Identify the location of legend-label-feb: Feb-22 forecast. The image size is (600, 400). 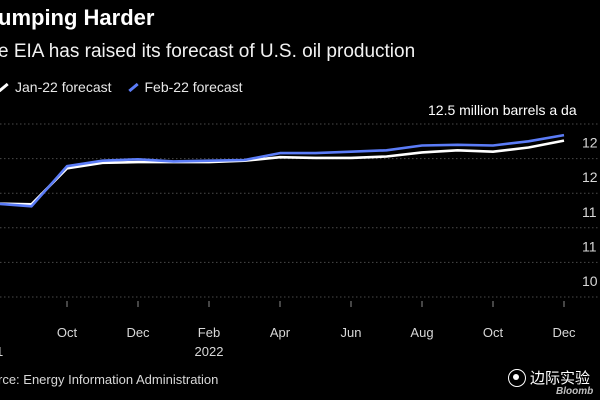
(193, 87).